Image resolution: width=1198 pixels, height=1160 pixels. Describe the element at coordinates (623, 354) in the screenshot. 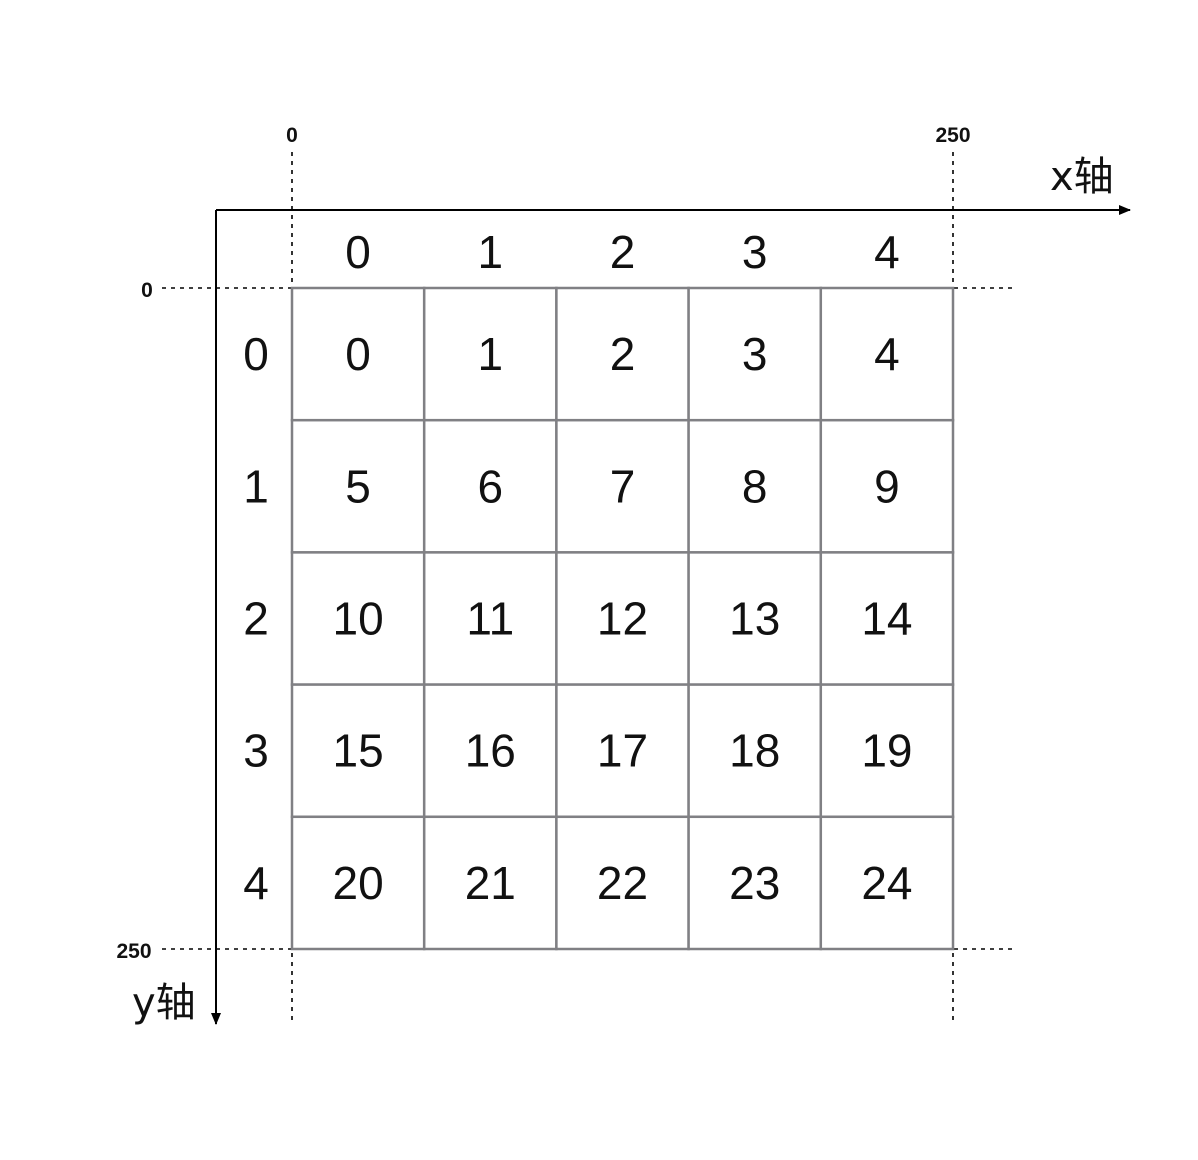

I see `cell-number: 2` at that location.